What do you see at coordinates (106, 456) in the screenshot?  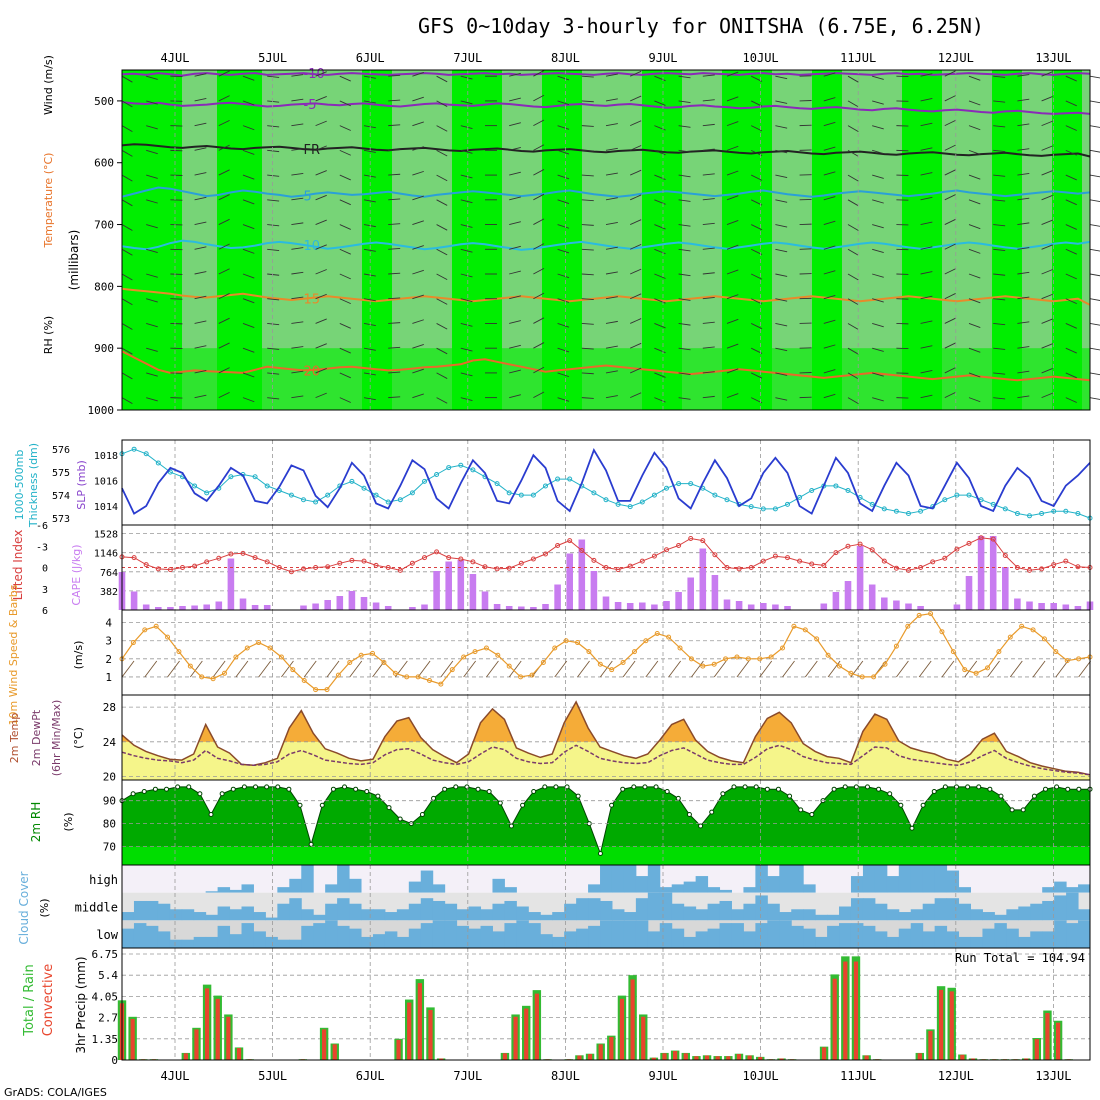 I see `right-tick-label: 1018` at bounding box center [106, 456].